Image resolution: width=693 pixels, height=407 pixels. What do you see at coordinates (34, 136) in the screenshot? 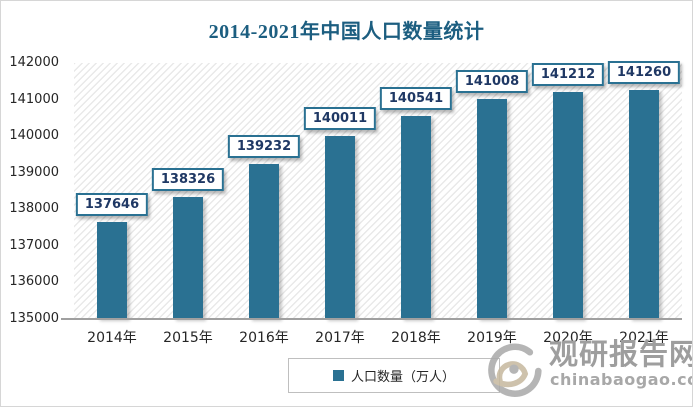
I see `y-axis-tick-label: 140000` at bounding box center [34, 136].